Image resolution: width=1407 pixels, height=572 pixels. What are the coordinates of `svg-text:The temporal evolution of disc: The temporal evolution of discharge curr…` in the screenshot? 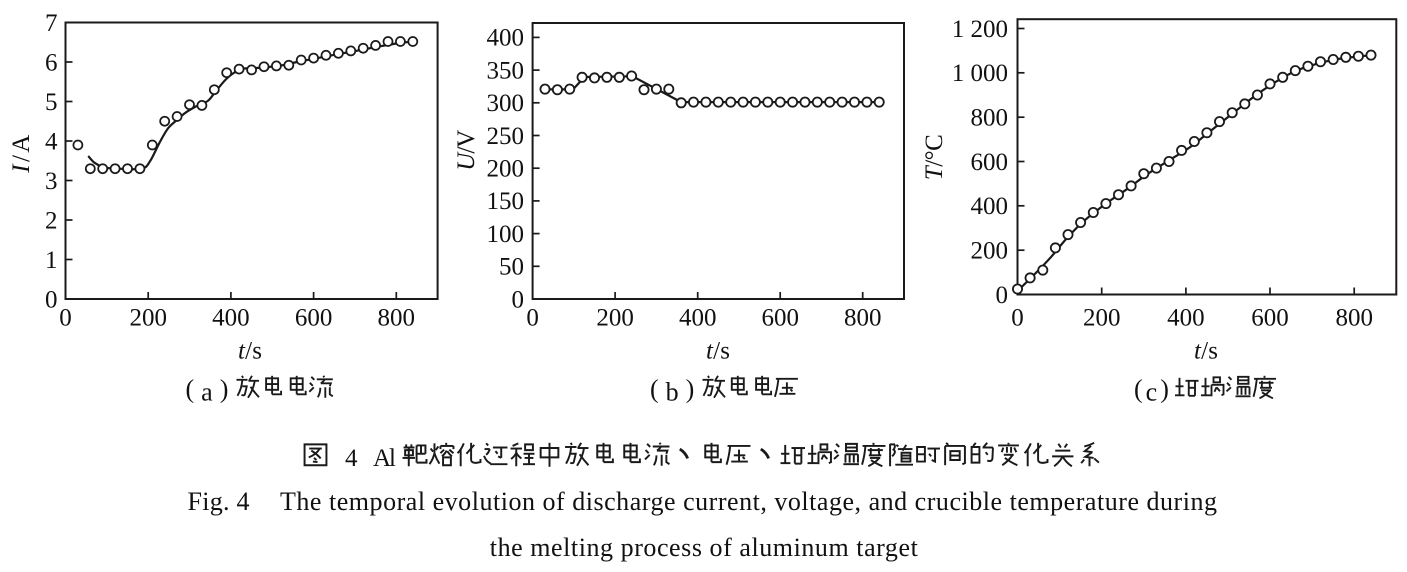 It's located at (748, 501).